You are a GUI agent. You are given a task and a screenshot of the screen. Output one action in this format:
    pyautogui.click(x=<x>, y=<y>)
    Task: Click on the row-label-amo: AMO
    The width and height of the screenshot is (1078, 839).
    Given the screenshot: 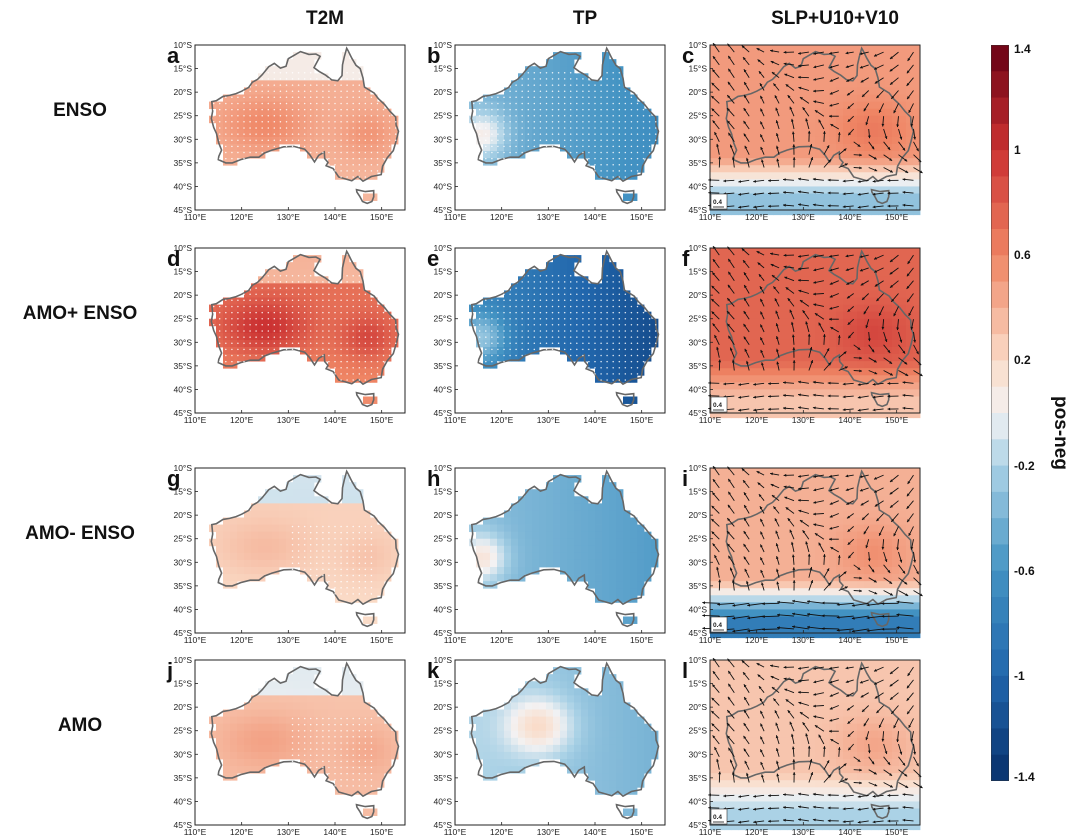 What is the action you would take?
    pyautogui.click(x=80, y=726)
    